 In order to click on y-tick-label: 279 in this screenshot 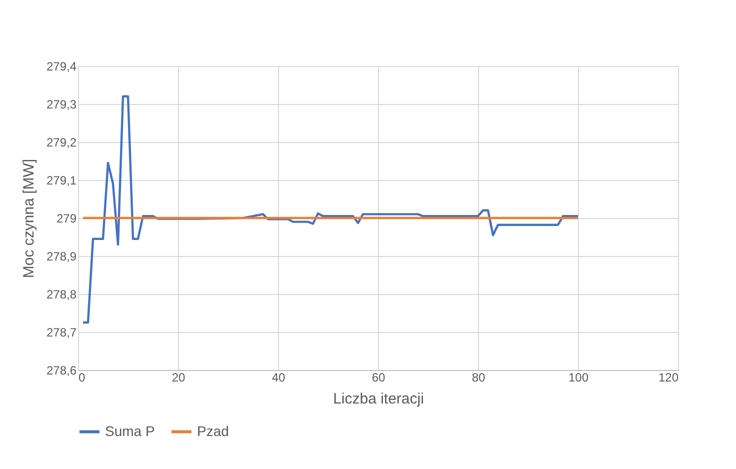, I will do `click(66, 219)`.